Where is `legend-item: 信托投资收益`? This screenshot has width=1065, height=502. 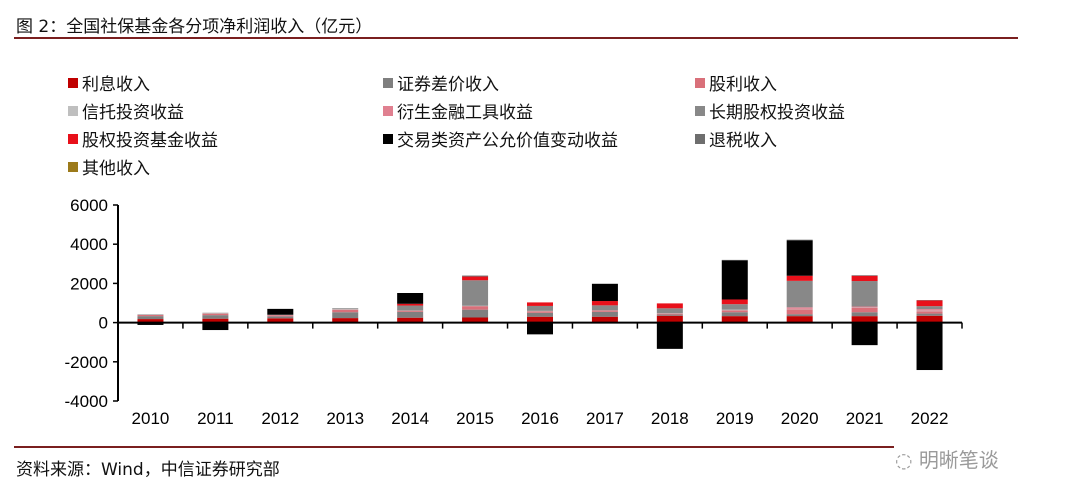
legend-item: 信托投资收益 is located at coordinates (126, 110).